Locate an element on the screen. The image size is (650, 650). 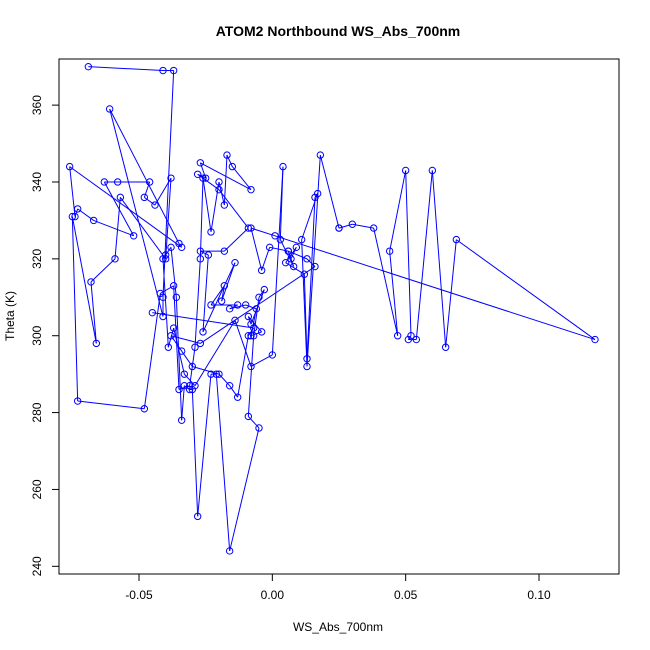
x-tick-label: 0.05 is located at coordinates (406, 595).